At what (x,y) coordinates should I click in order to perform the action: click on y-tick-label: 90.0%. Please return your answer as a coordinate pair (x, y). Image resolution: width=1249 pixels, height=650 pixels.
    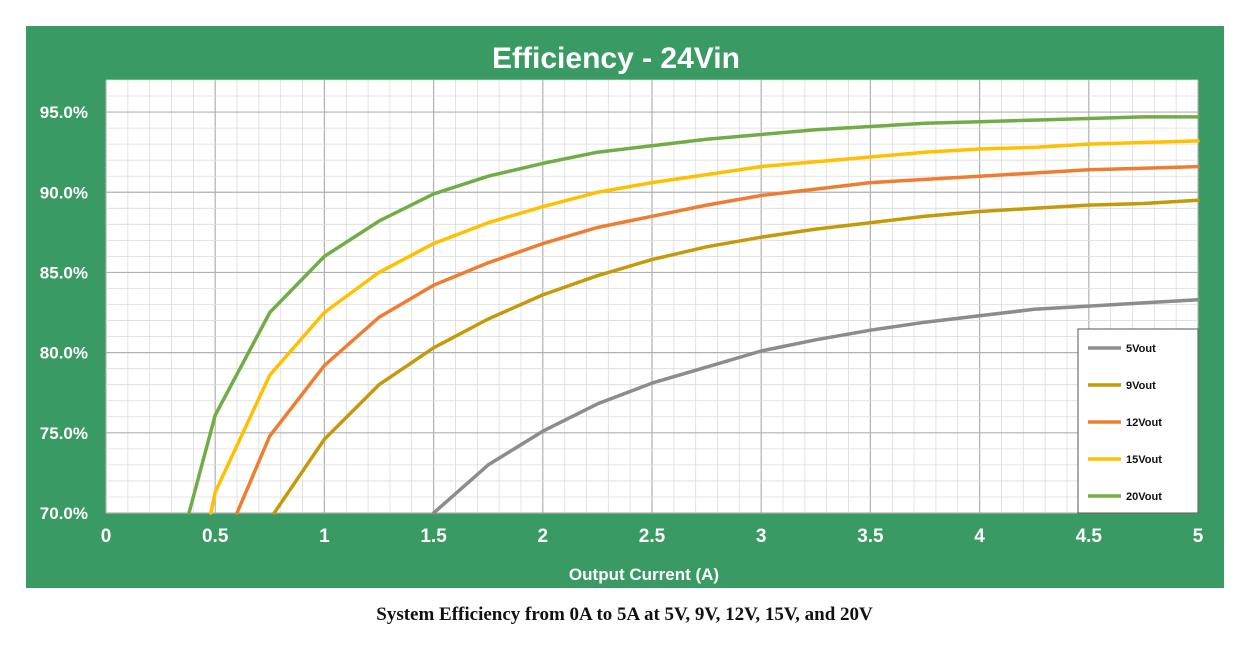
    Looking at the image, I should click on (64, 192).